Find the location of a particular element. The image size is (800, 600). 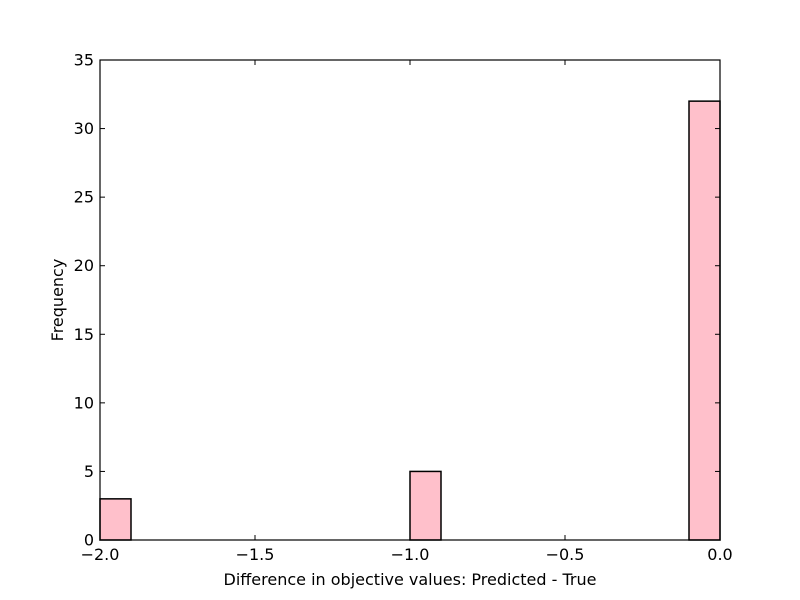

x-tick-label: −1.5 is located at coordinates (255, 554).